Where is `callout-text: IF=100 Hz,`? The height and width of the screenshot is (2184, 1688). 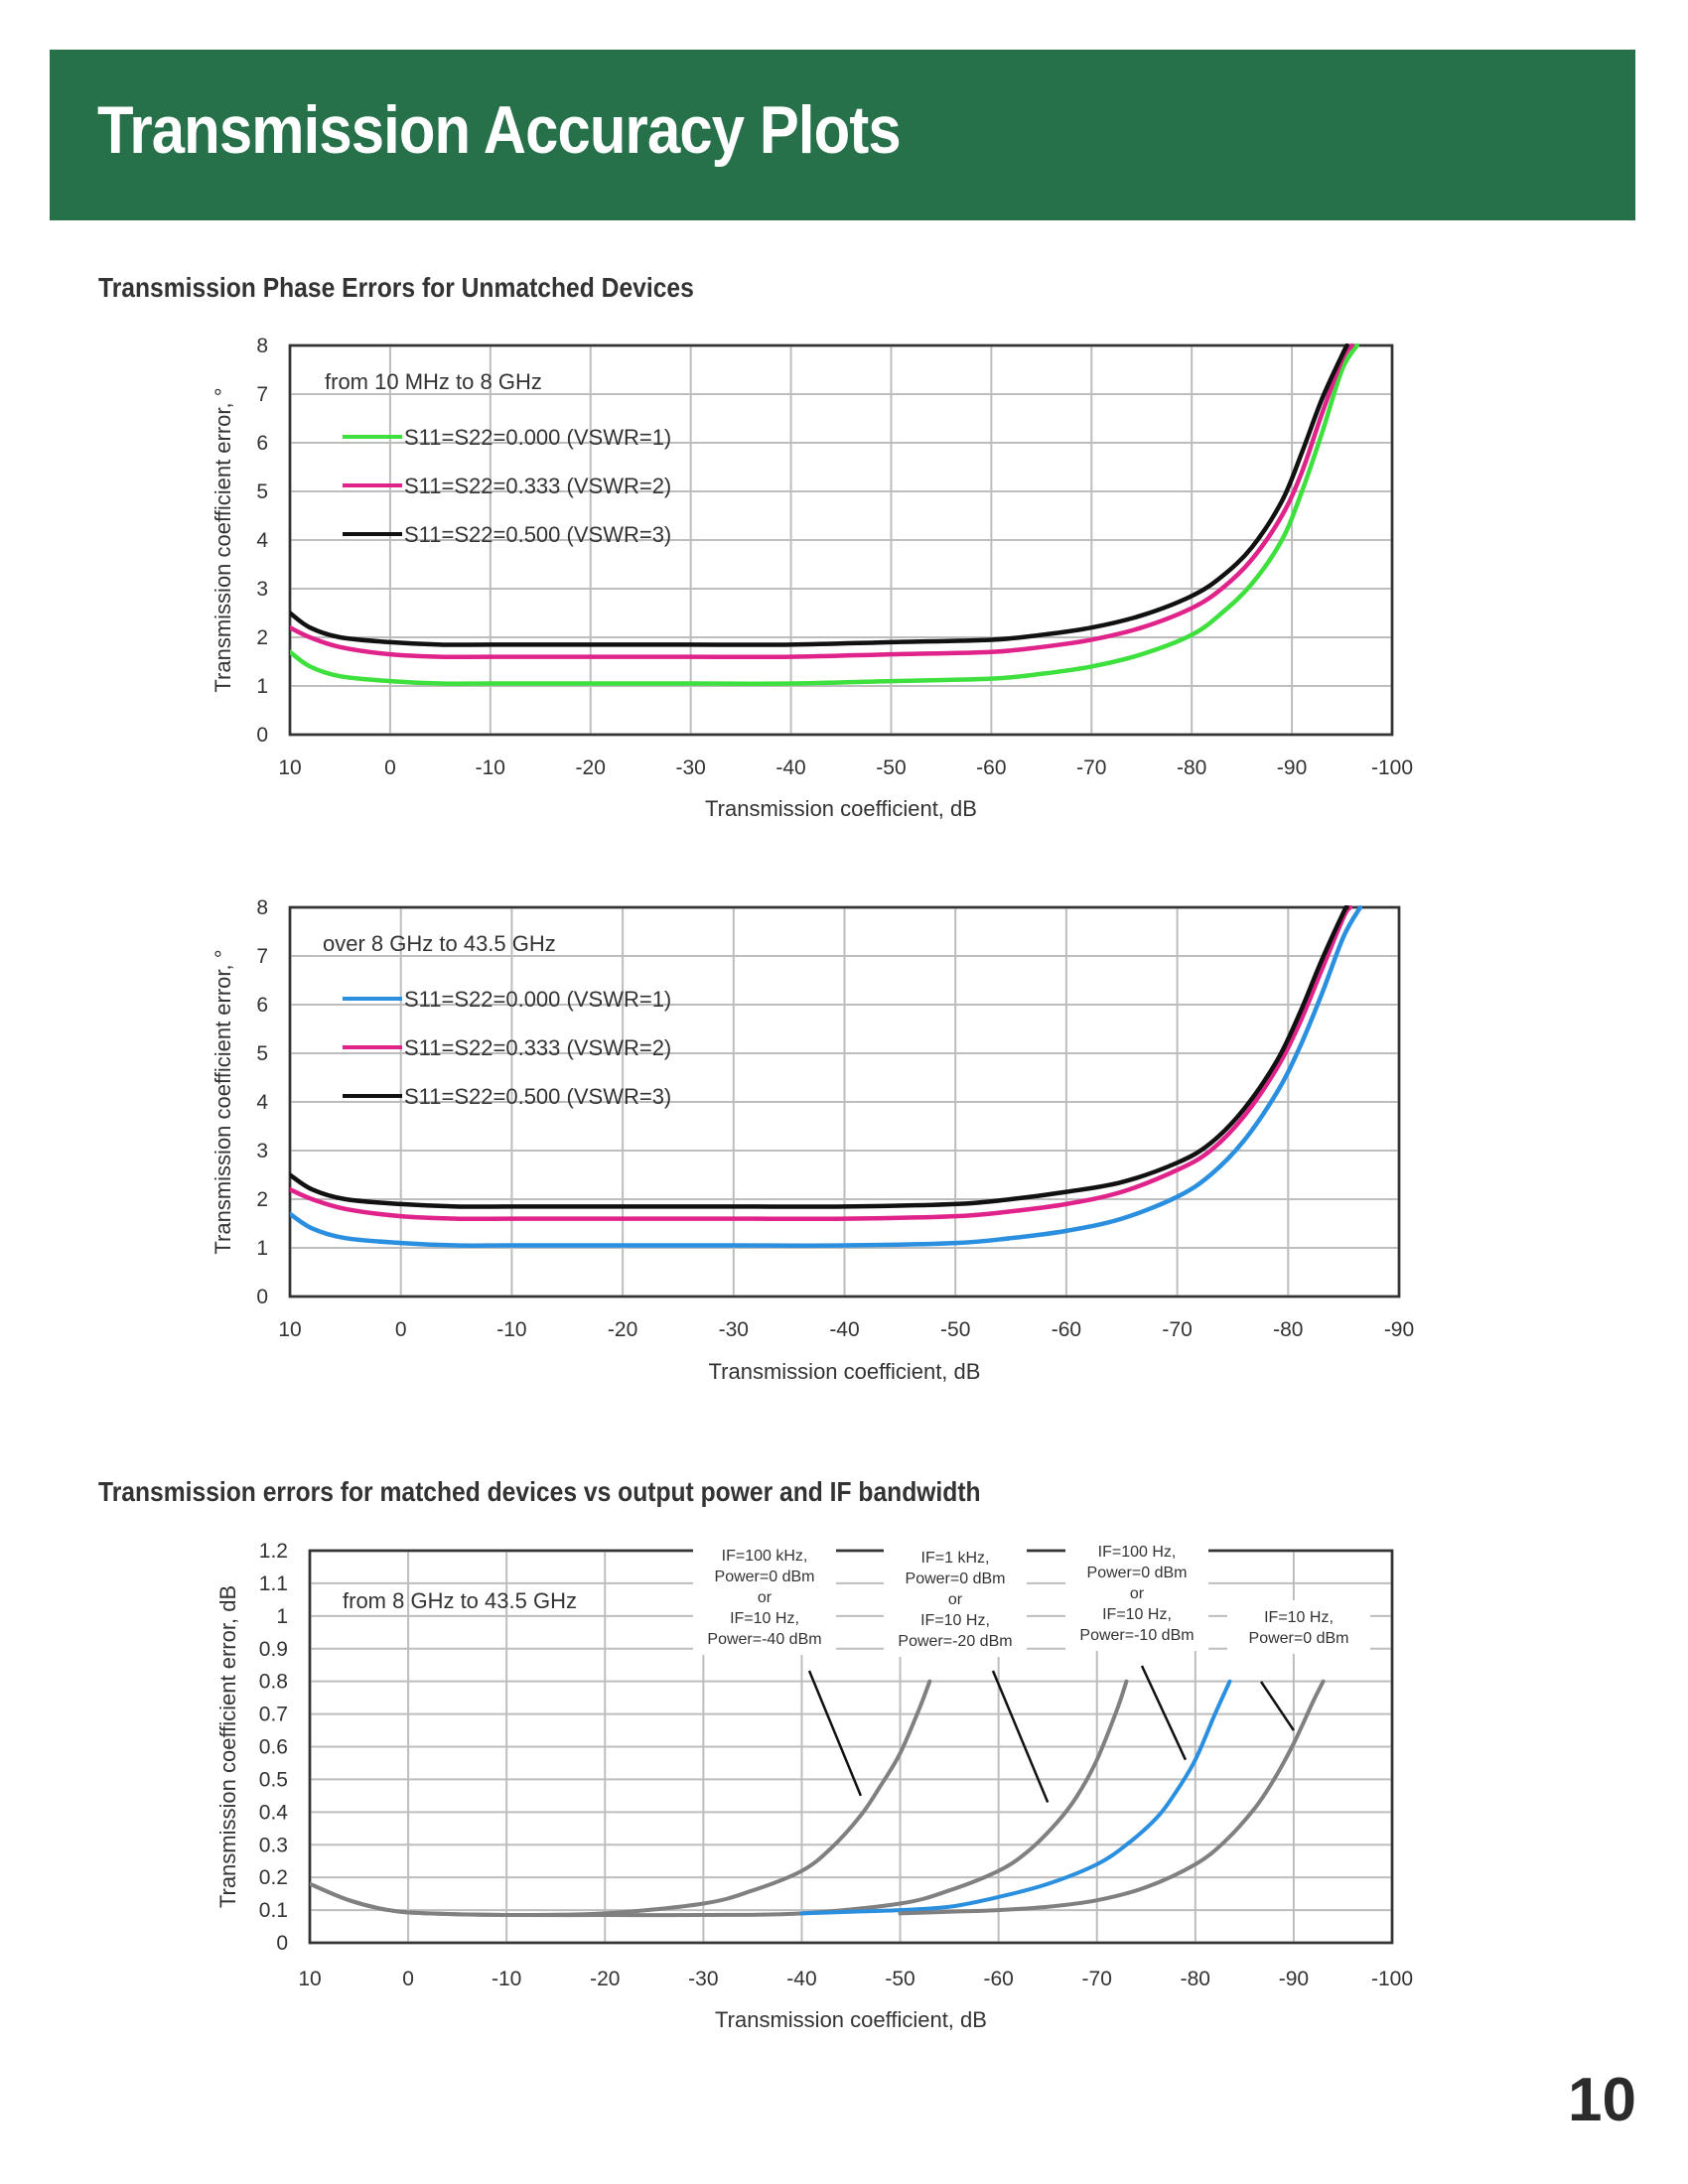 callout-text: IF=100 Hz, is located at coordinates (1137, 1552).